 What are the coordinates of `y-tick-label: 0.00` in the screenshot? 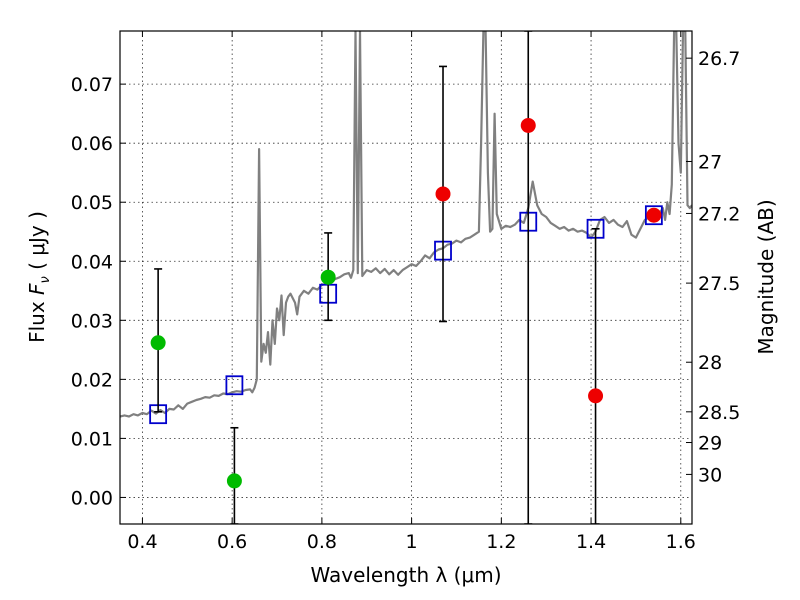 It's located at (92, 498).